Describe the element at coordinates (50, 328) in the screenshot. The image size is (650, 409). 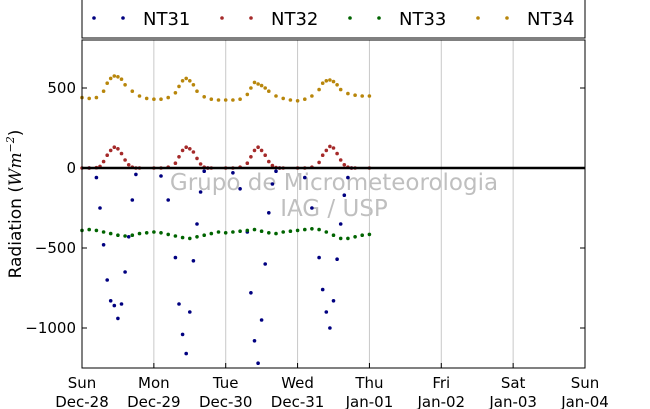
I see `y-tick-label-3: −1000` at that location.